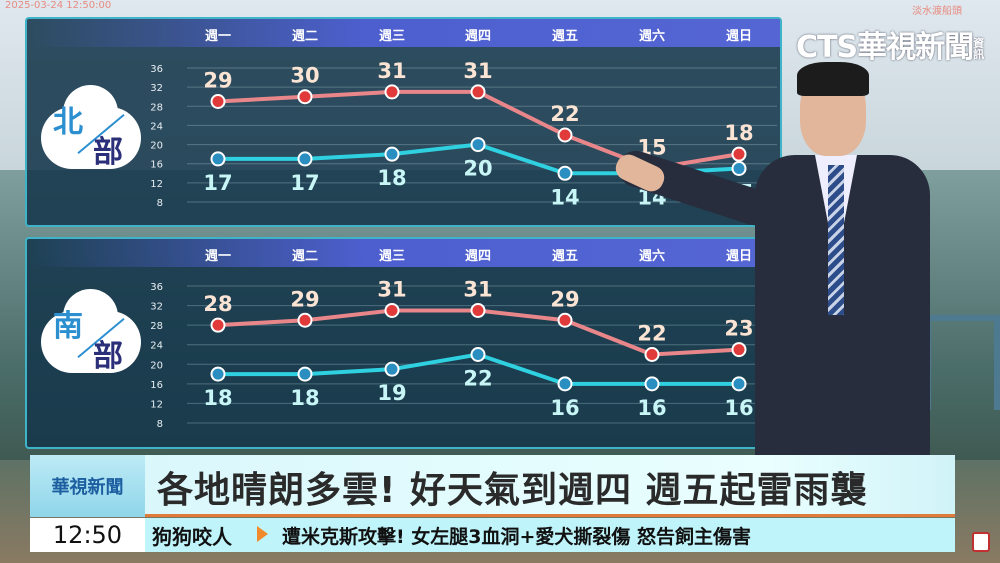 The image size is (1000, 563). Describe the element at coordinates (978, 48) in the screenshot. I see `logo-sub: 資訊` at that location.